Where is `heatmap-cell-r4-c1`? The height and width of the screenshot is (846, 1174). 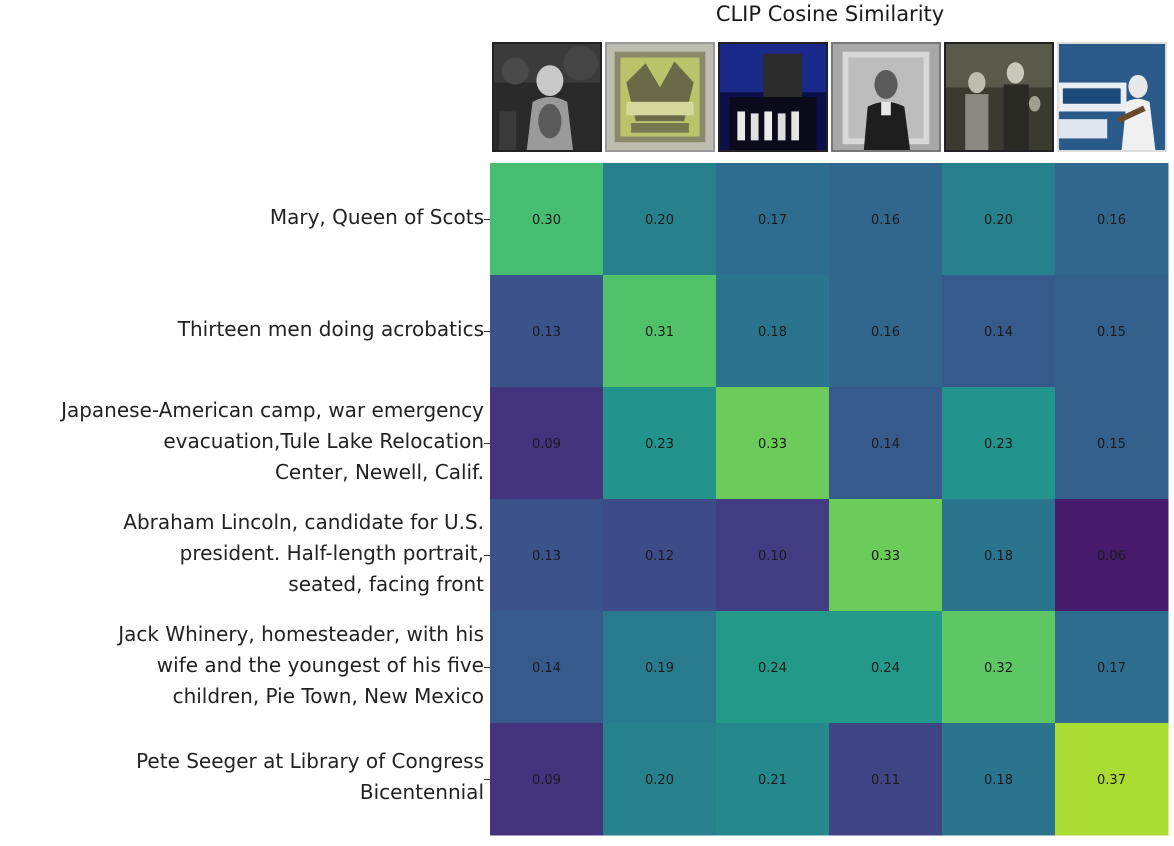
heatmap-cell-r4-c1 is located at coordinates (547, 555).